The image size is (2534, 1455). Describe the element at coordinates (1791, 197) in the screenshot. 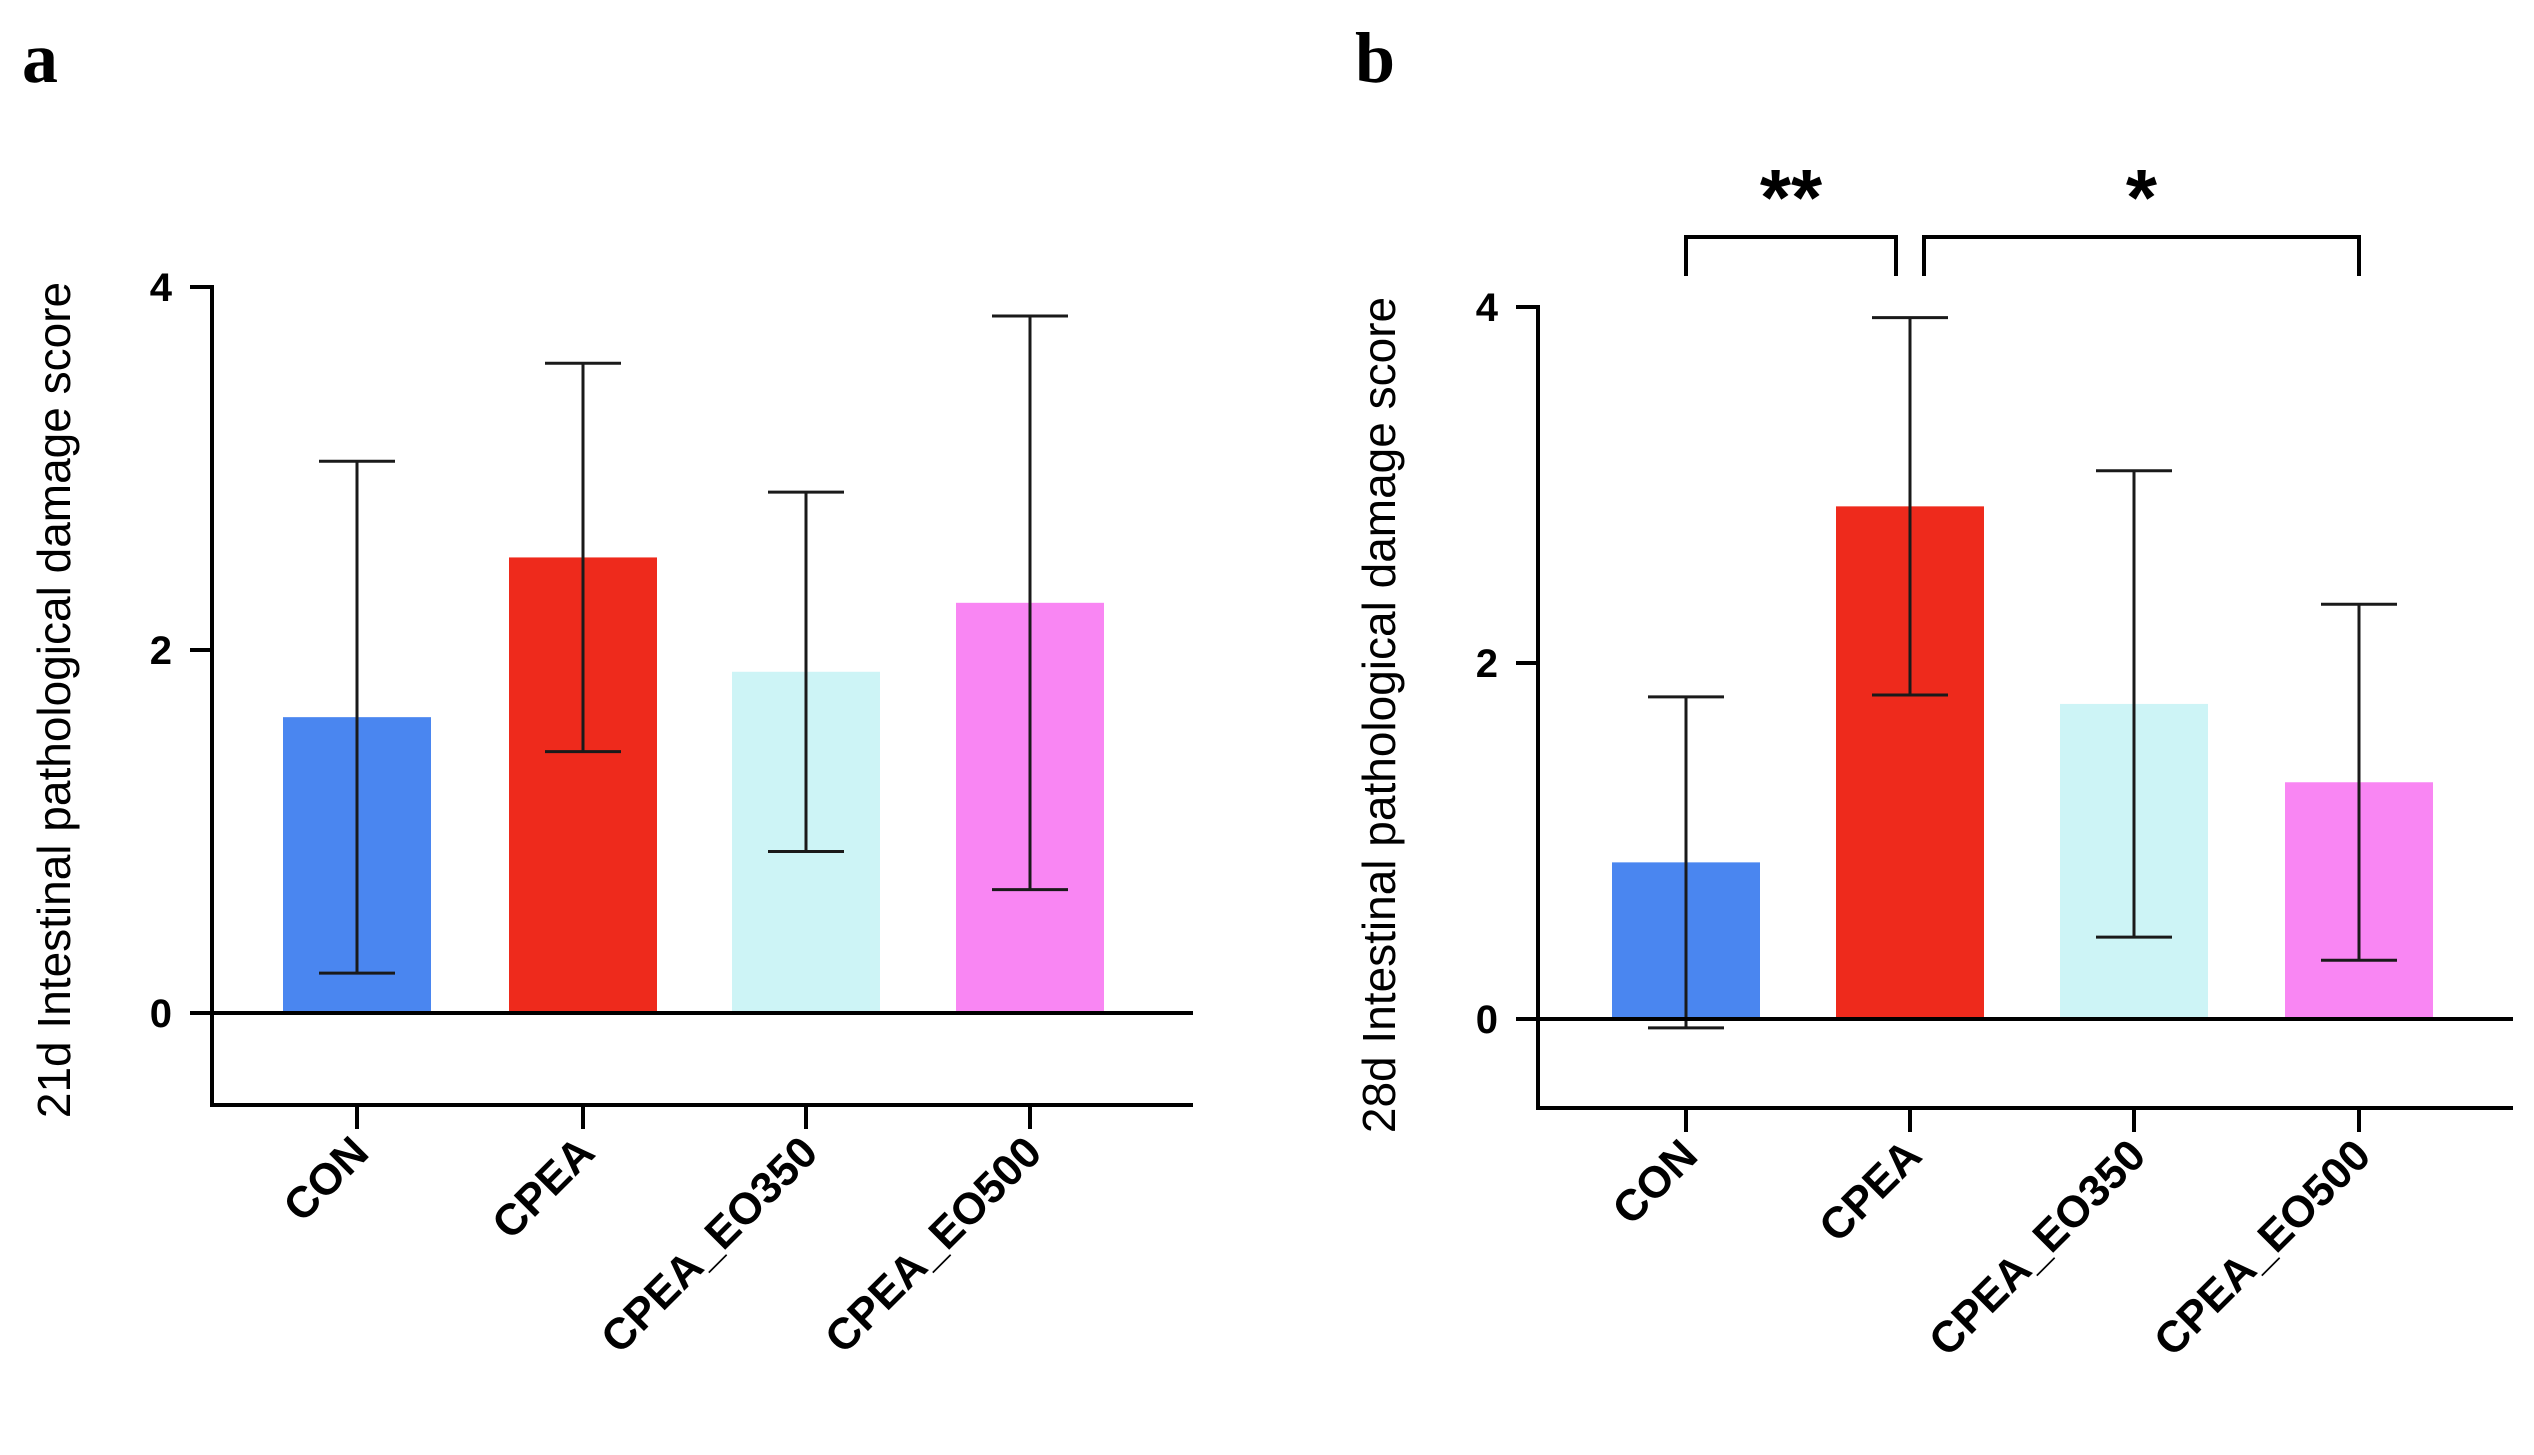

I see `significance-label: **` at that location.